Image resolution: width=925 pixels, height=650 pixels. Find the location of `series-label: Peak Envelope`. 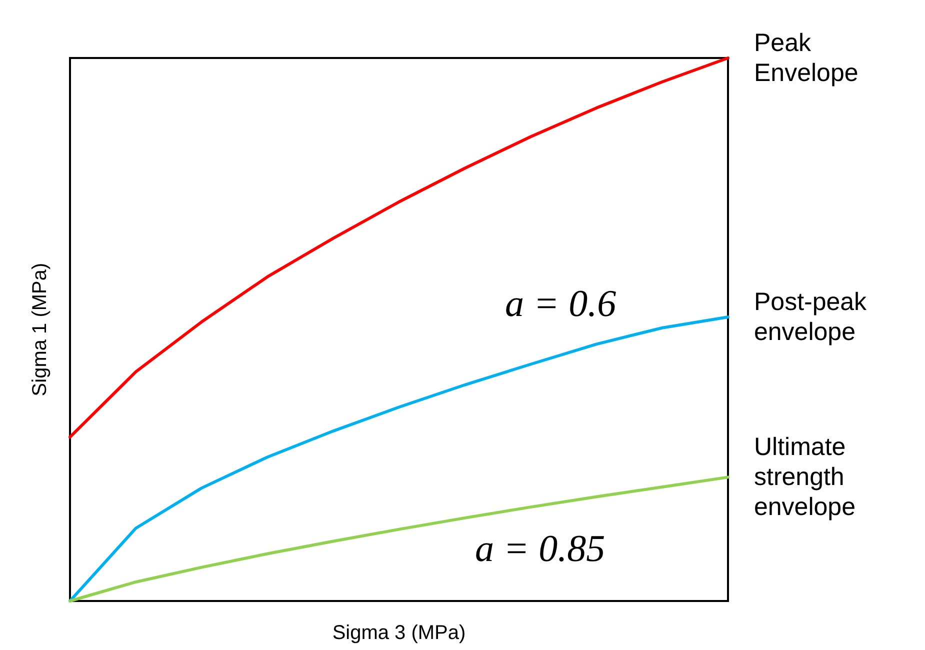

series-label: Peak Envelope is located at coordinates (806, 58).